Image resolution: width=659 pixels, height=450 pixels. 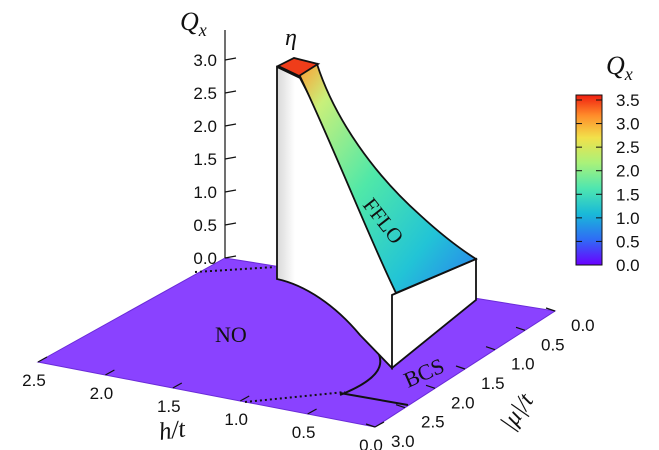 I want to click on colorbar-tick-label: 2.0, so click(x=628, y=171).